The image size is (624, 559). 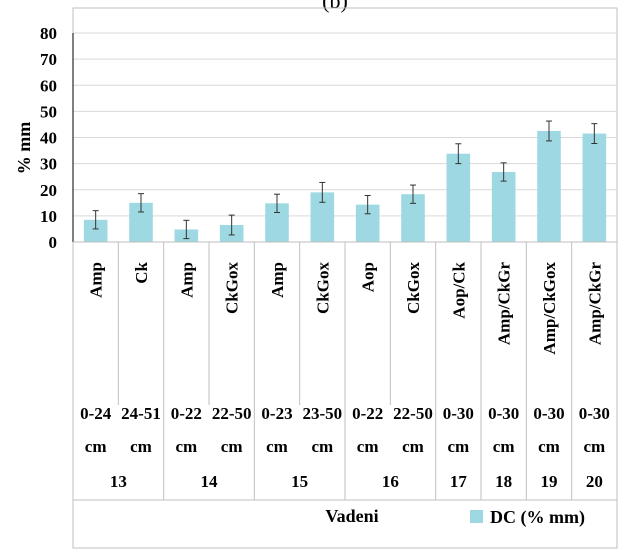 What do you see at coordinates (48, 85) in the screenshot?
I see `y-tick-label: 60` at bounding box center [48, 85].